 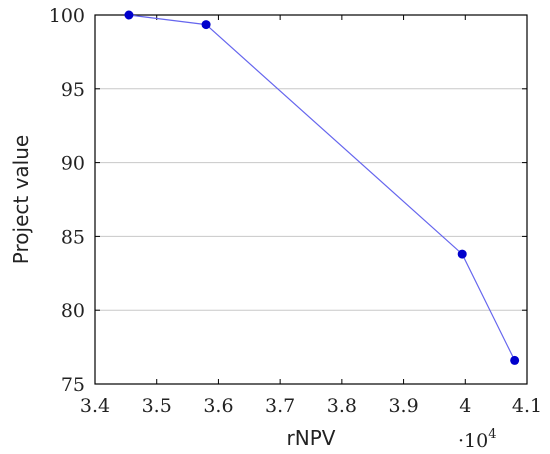 What do you see at coordinates (465, 406) in the screenshot?
I see `x-tick-label: 4` at bounding box center [465, 406].